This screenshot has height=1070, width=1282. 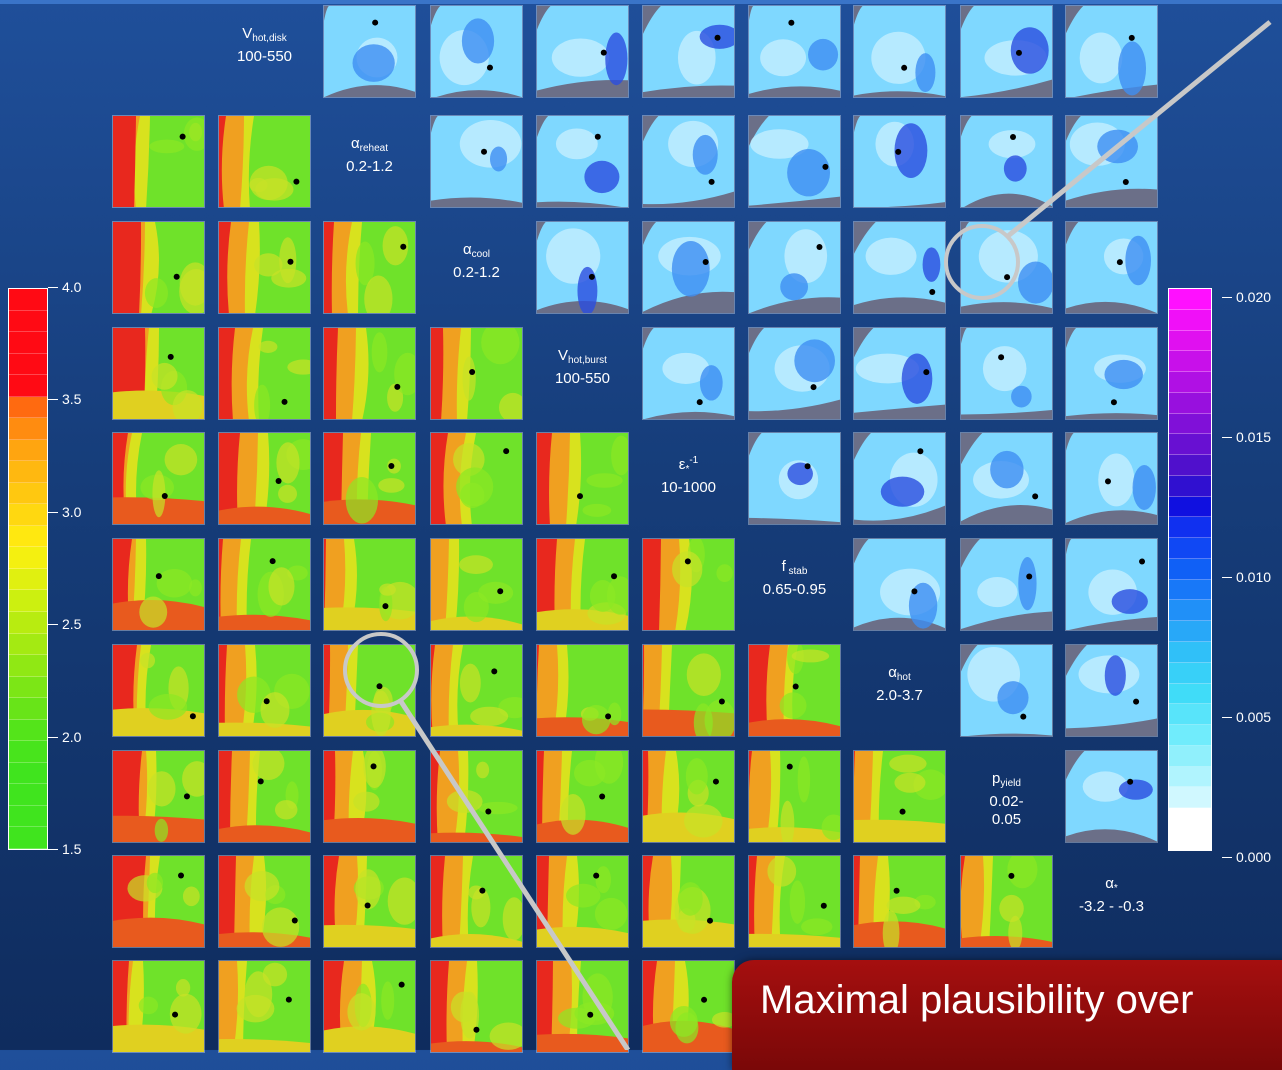 What do you see at coordinates (374, 148) in the screenshot?
I see `symbol-subscript: reheat` at bounding box center [374, 148].